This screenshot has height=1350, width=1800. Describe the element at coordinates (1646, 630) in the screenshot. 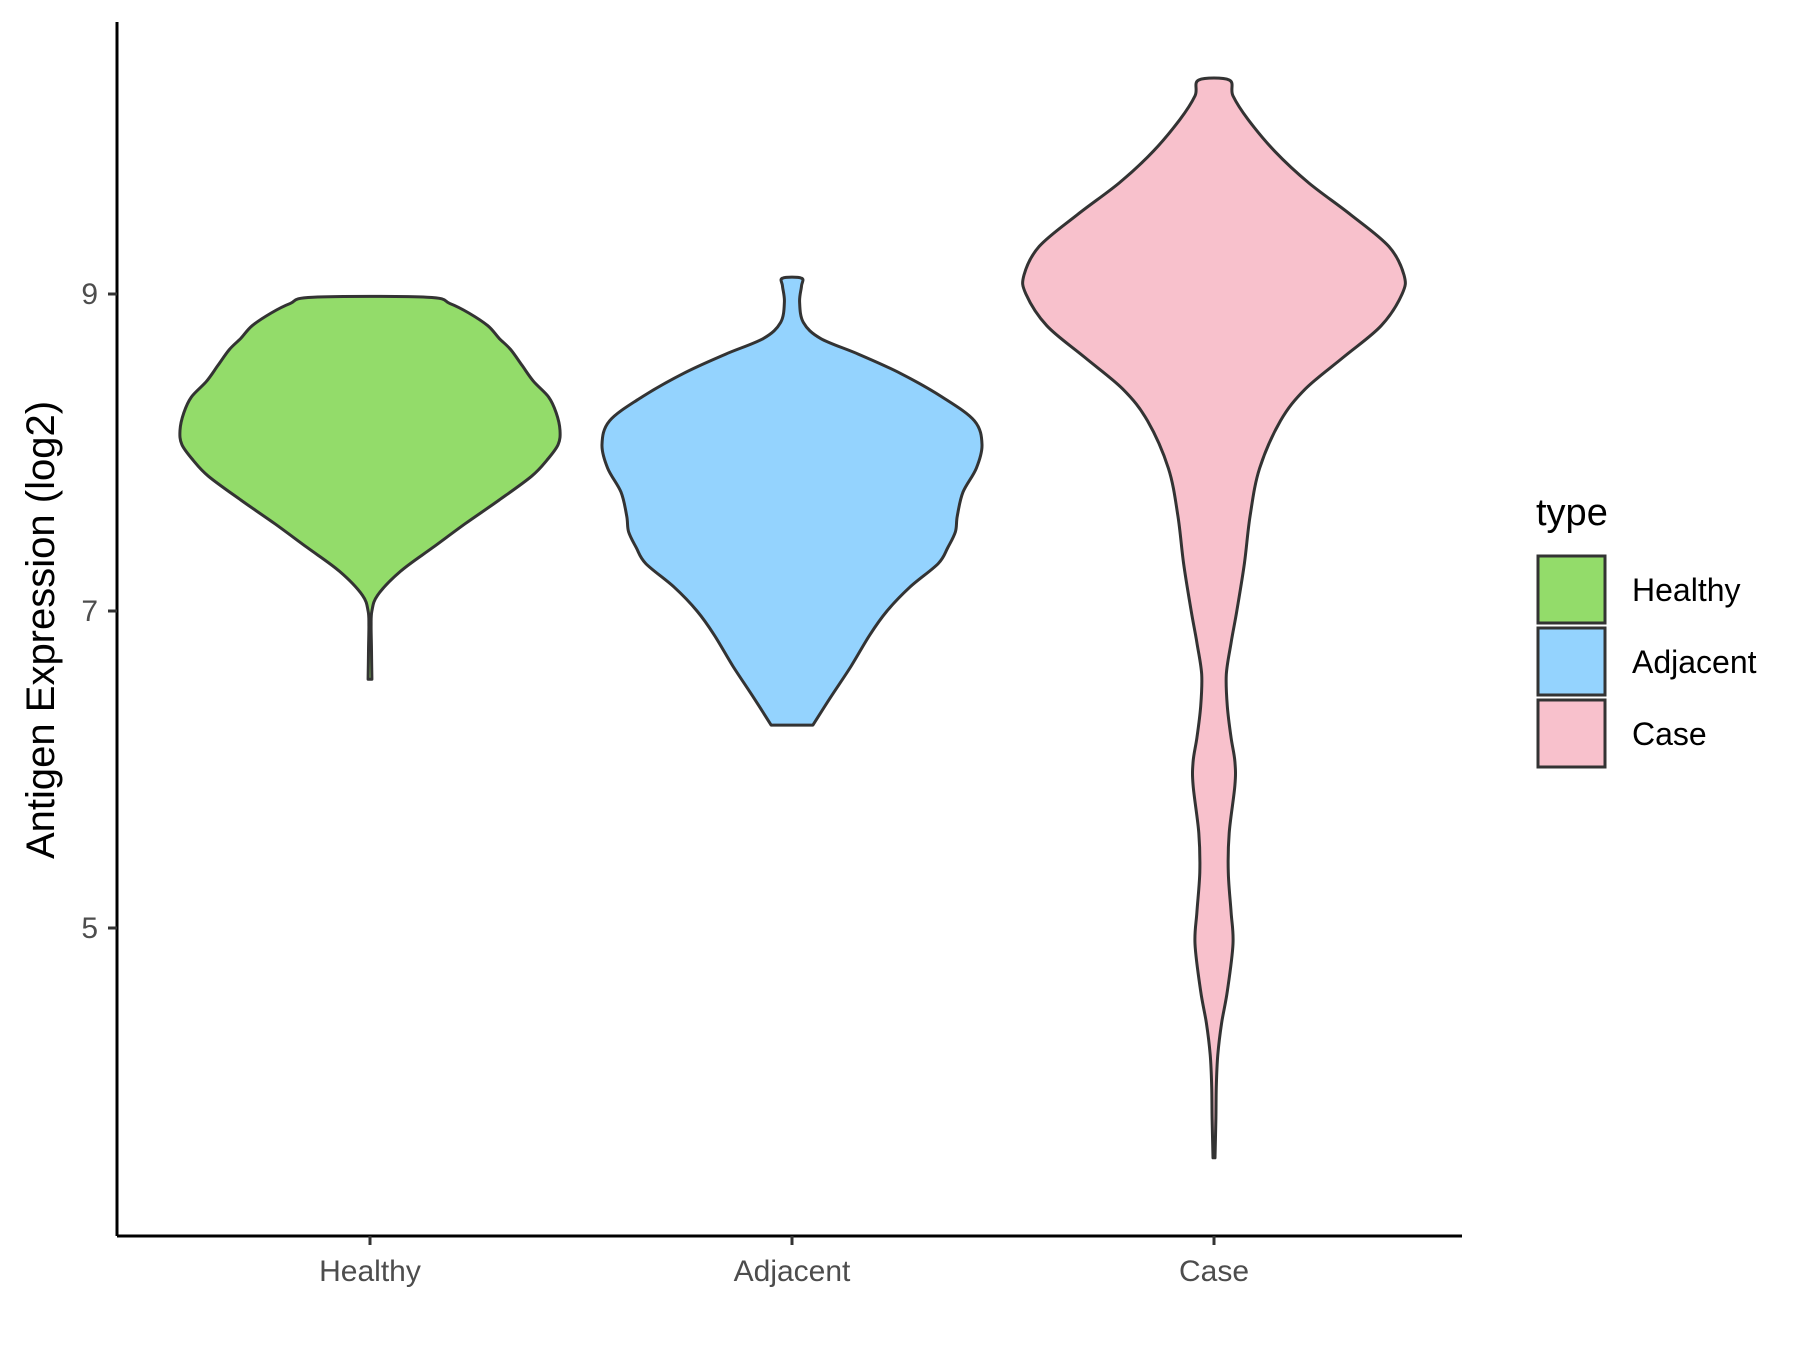

I see `legend: type Healthy Adjacent Case` at that location.